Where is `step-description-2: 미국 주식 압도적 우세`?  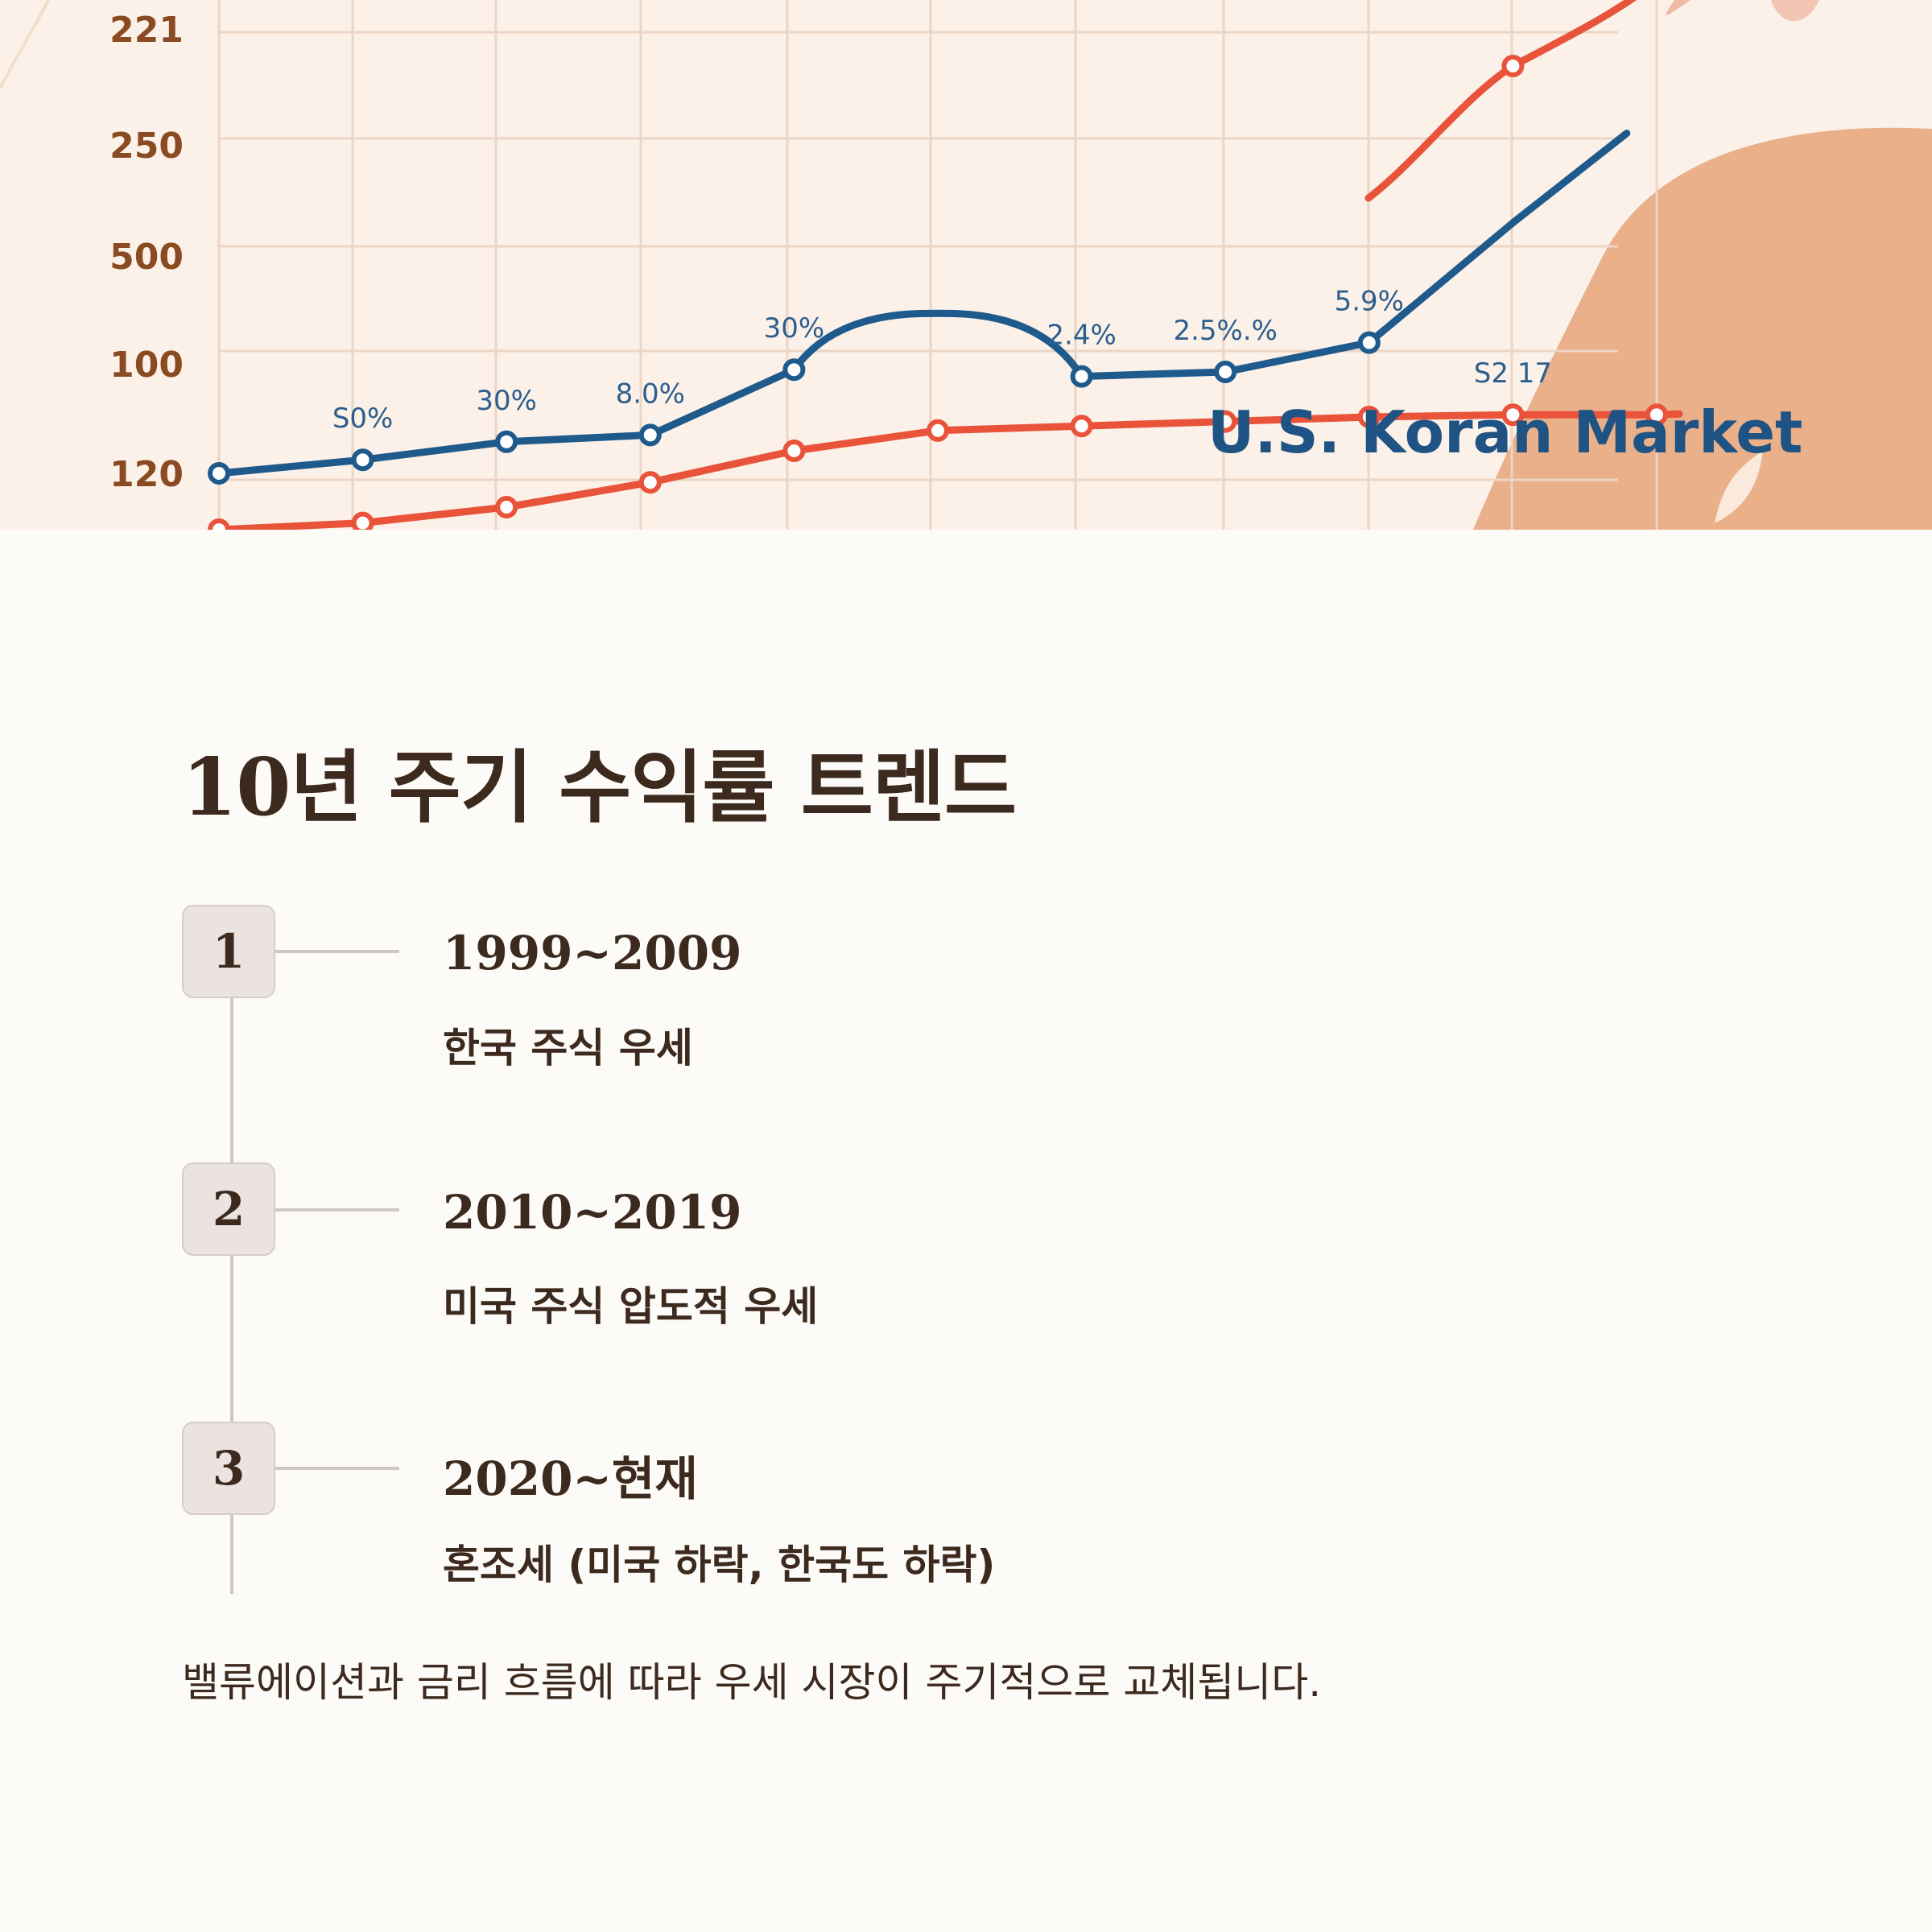
step-description-2: 미국 주식 압도적 우세 is located at coordinates (631, 1306).